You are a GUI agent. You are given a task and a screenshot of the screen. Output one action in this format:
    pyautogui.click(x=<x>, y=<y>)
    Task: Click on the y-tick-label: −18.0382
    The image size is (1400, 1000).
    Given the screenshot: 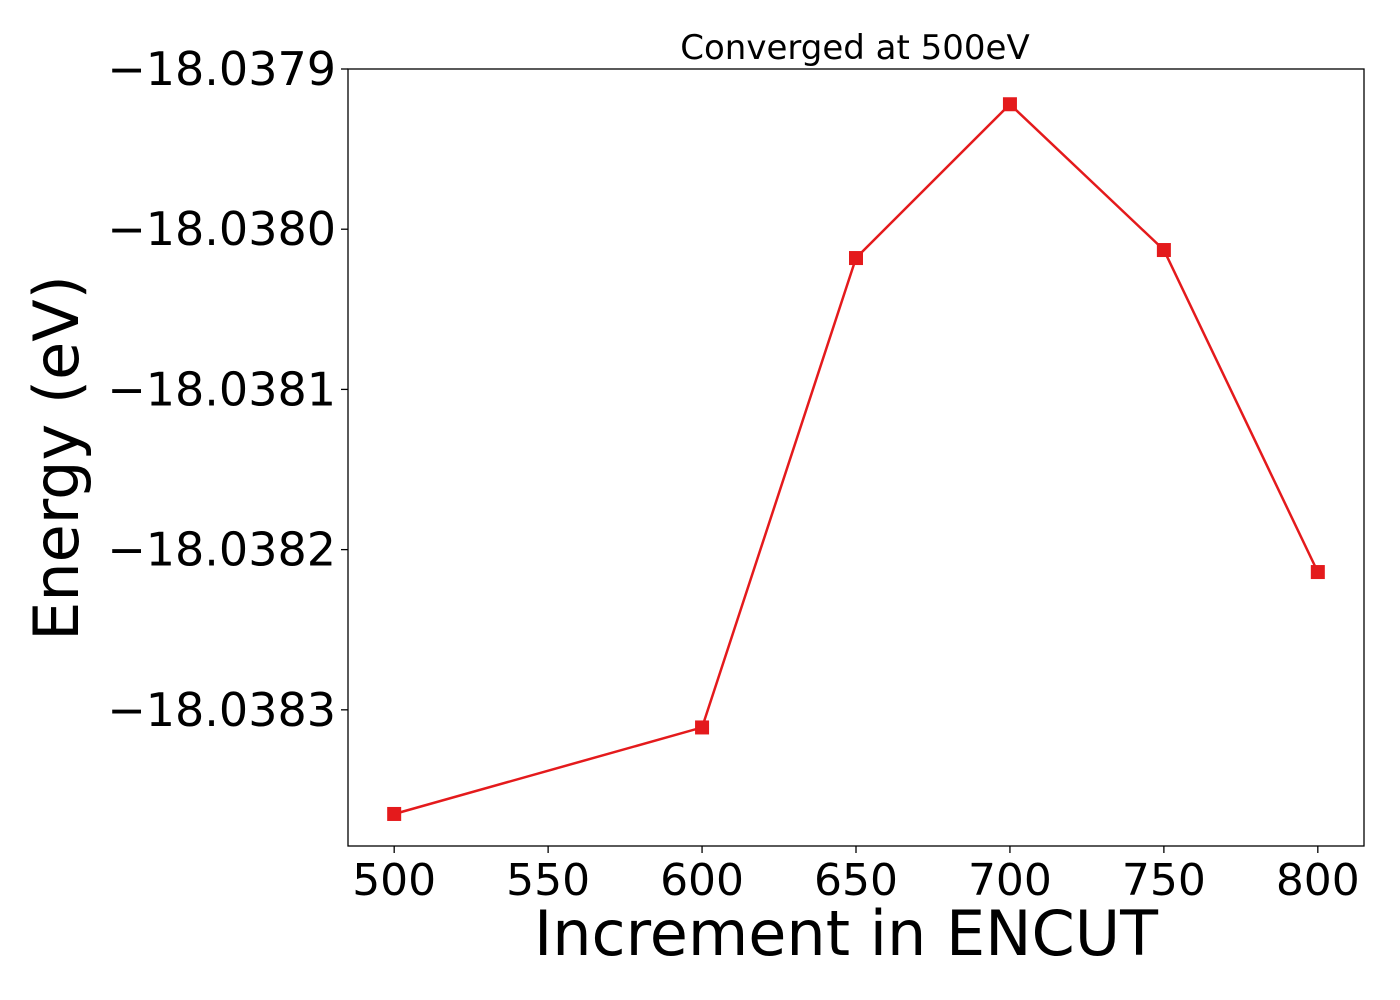 What is the action you would take?
    pyautogui.click(x=221, y=550)
    